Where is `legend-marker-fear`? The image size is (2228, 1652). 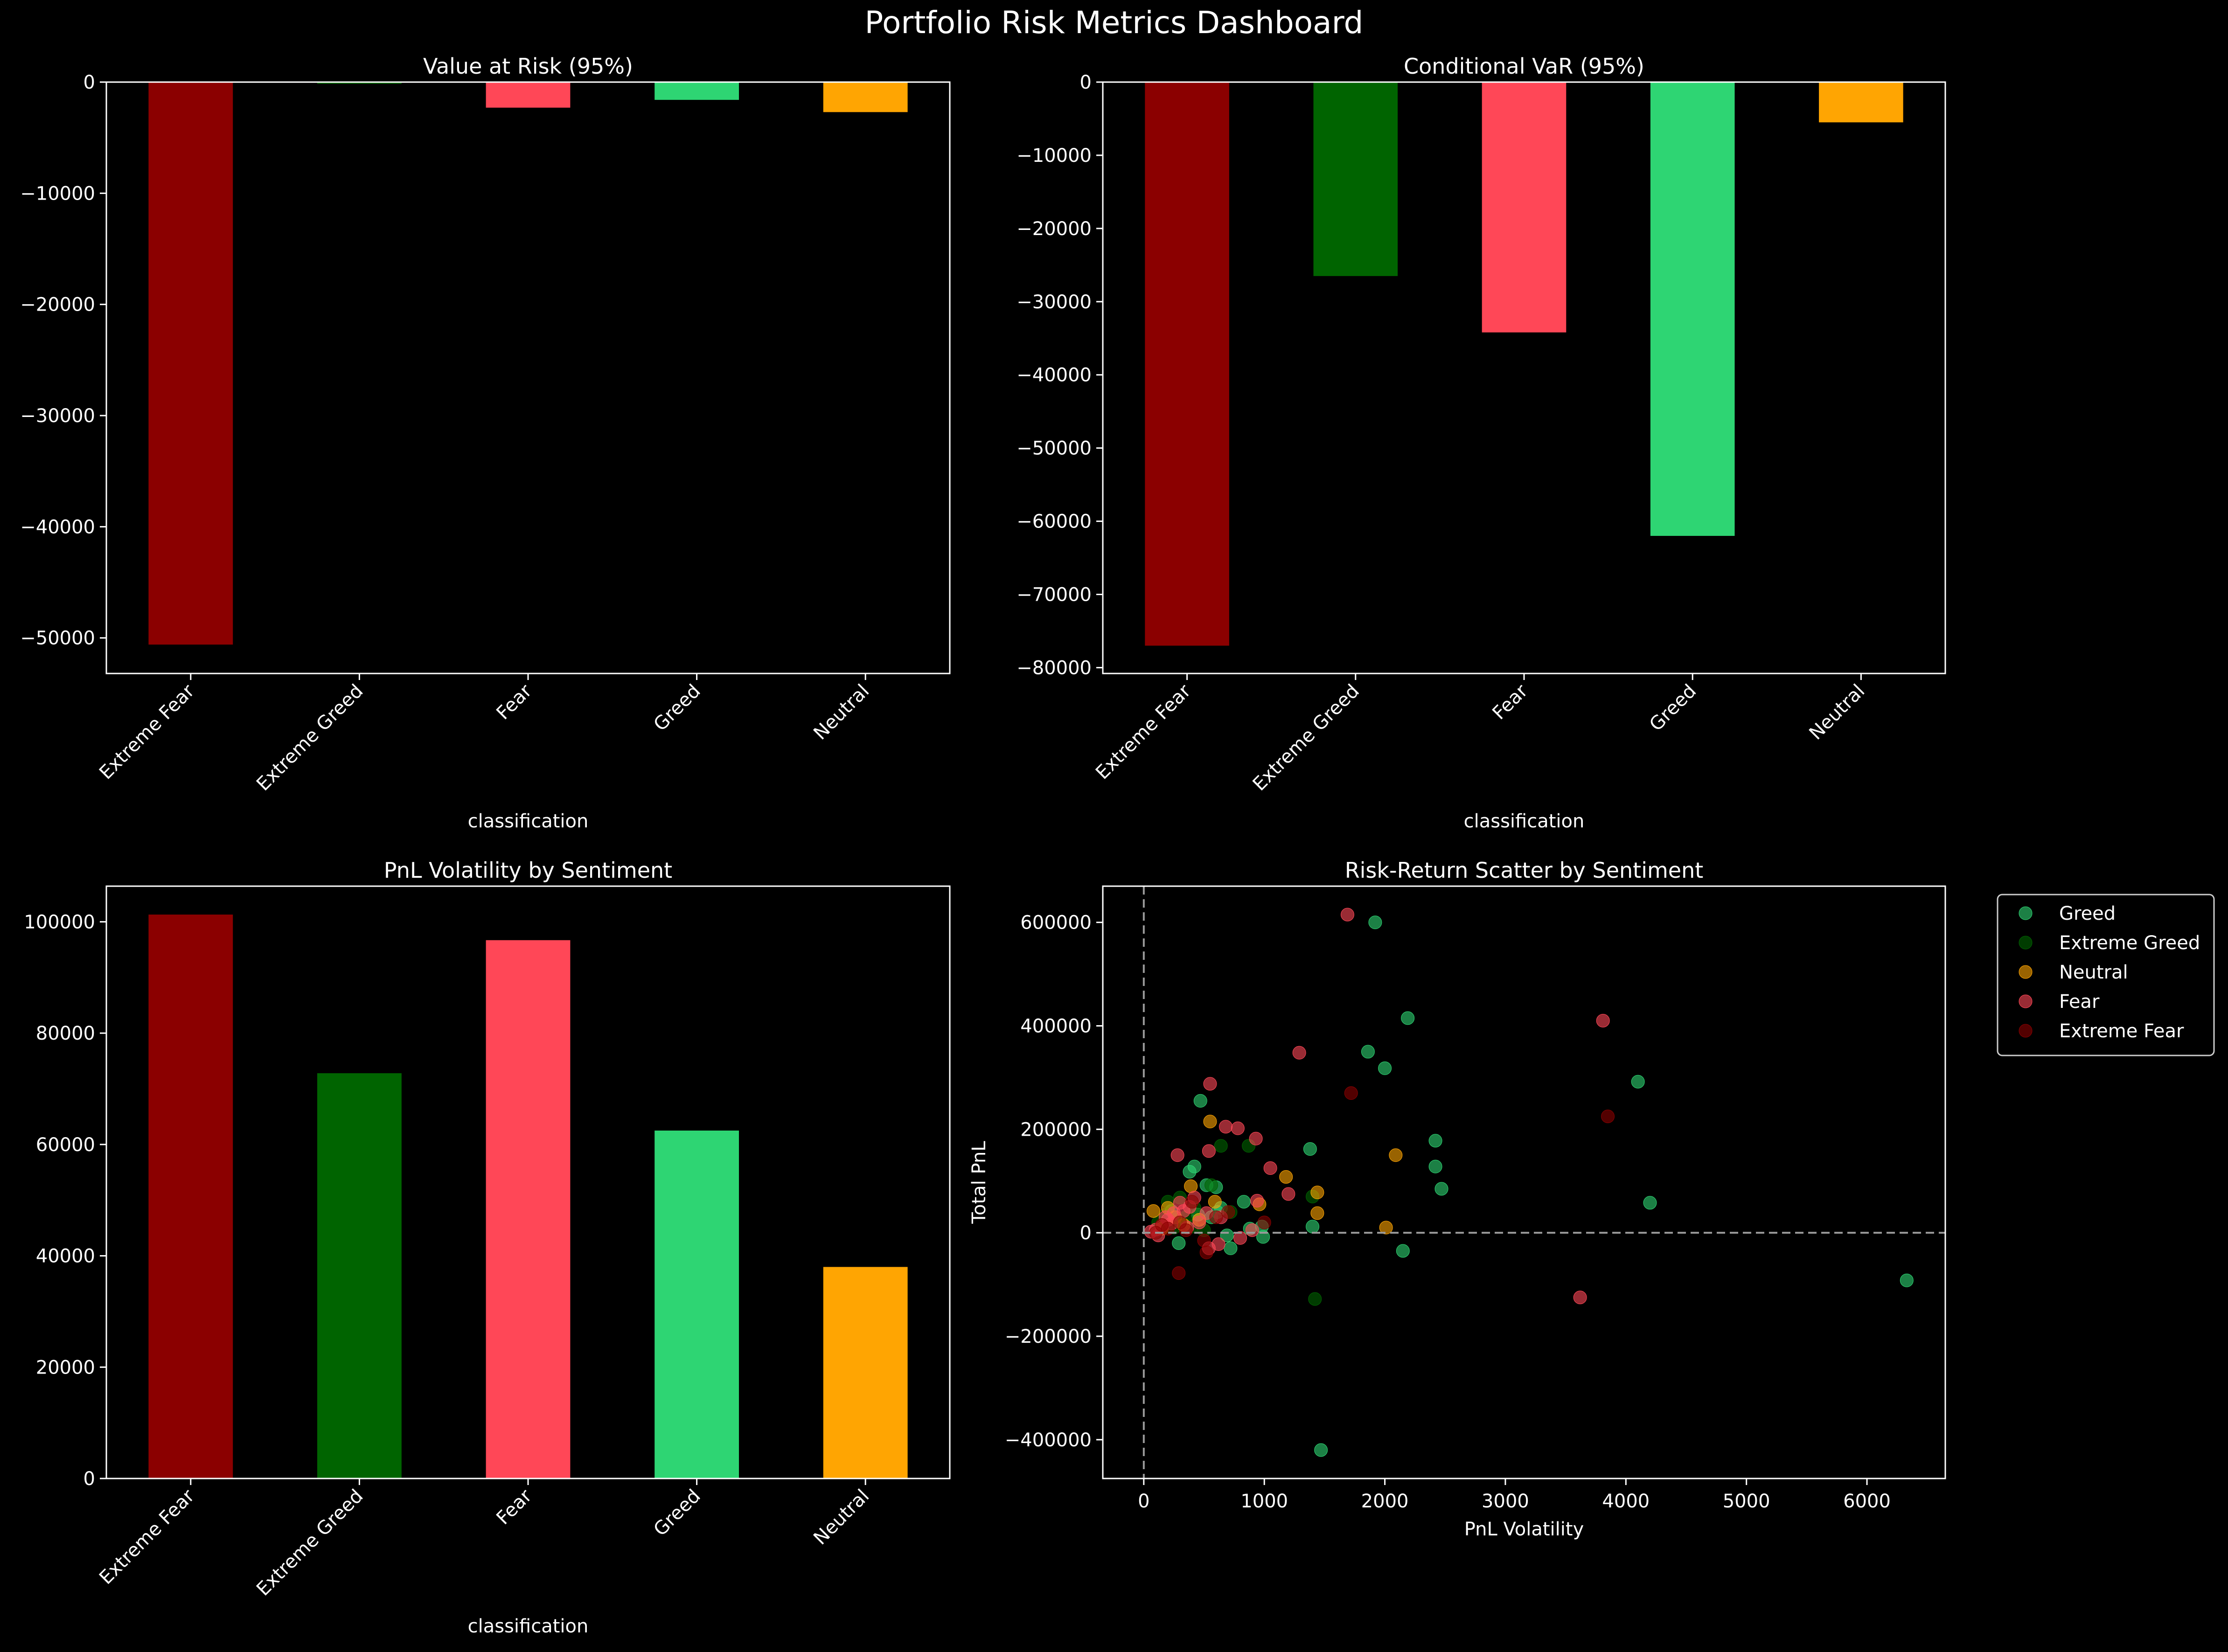 legend-marker-fear is located at coordinates (2026, 1001).